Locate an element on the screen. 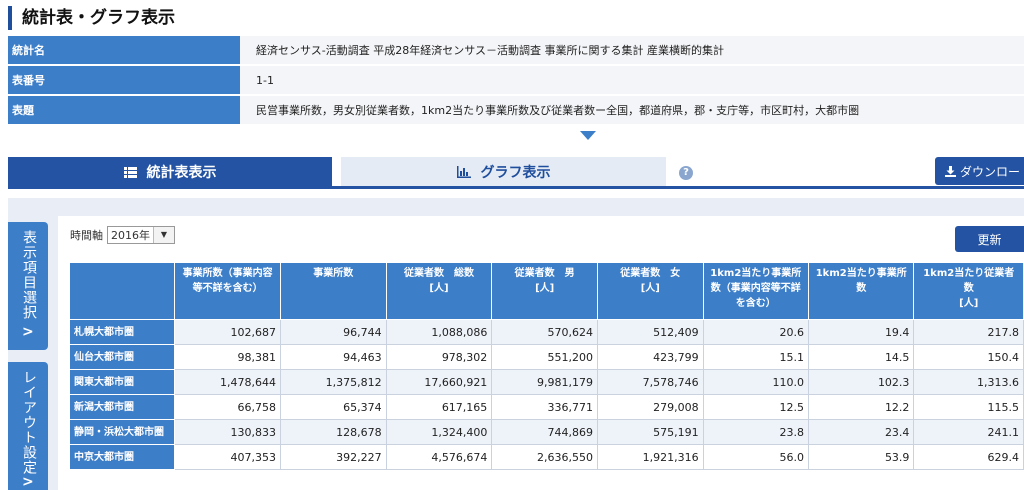  collapse-caret-icon is located at coordinates (588, 135).